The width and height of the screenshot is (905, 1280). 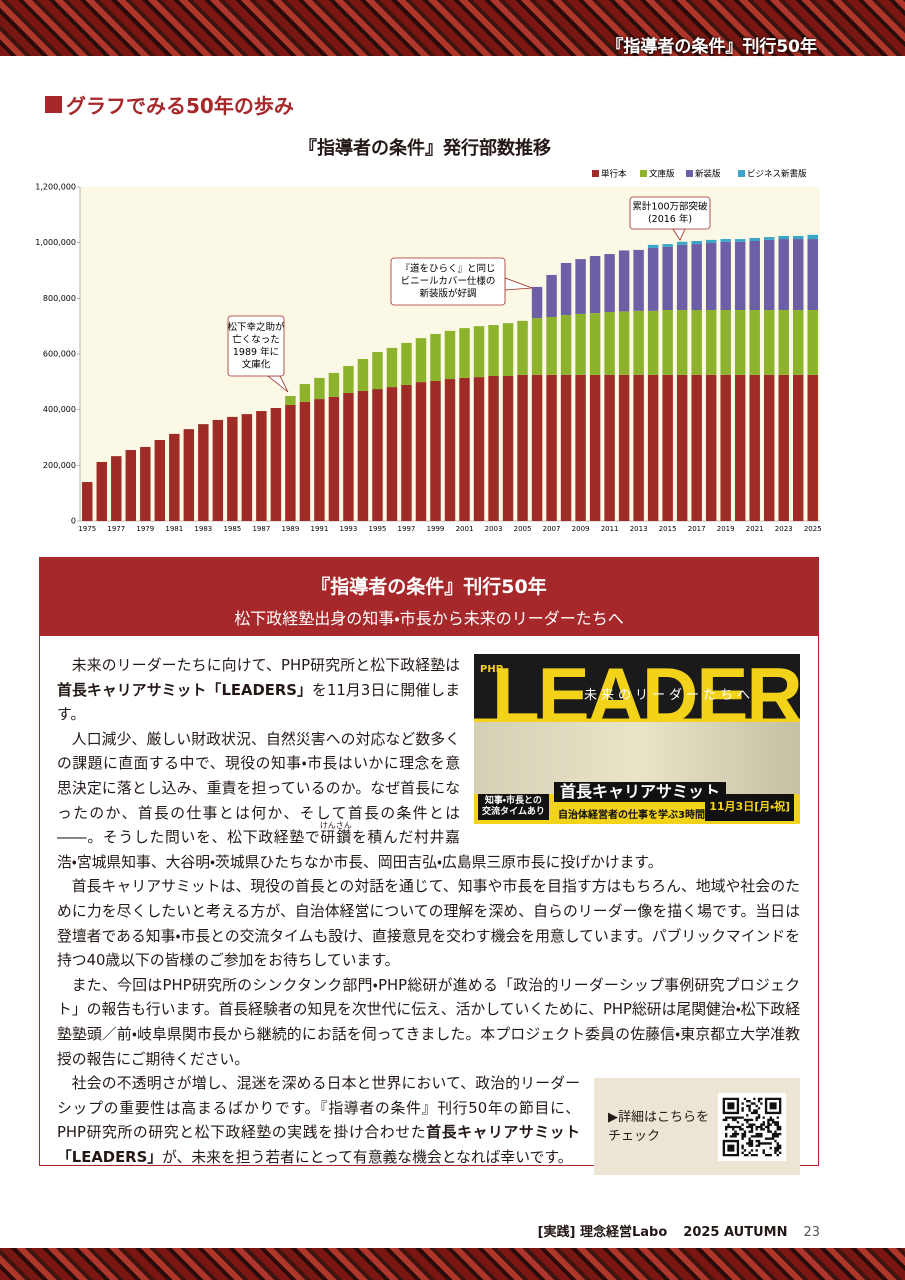 What do you see at coordinates (53, 104) in the screenshot?
I see `heading-square` at bounding box center [53, 104].